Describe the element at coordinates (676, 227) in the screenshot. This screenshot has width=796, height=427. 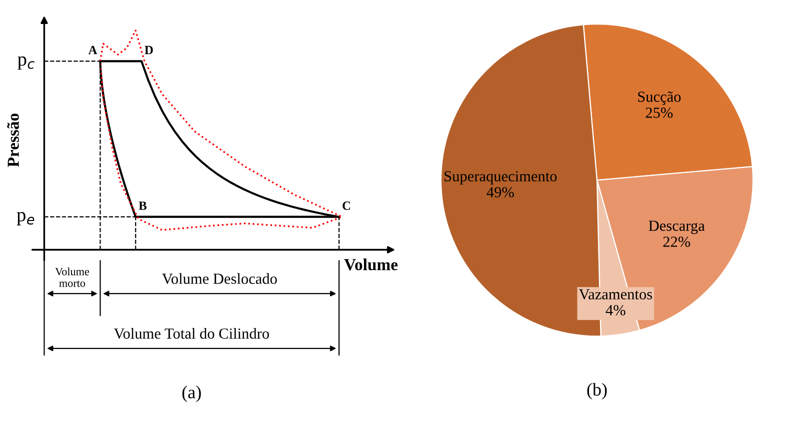
I see `slice-label: Descarga` at that location.